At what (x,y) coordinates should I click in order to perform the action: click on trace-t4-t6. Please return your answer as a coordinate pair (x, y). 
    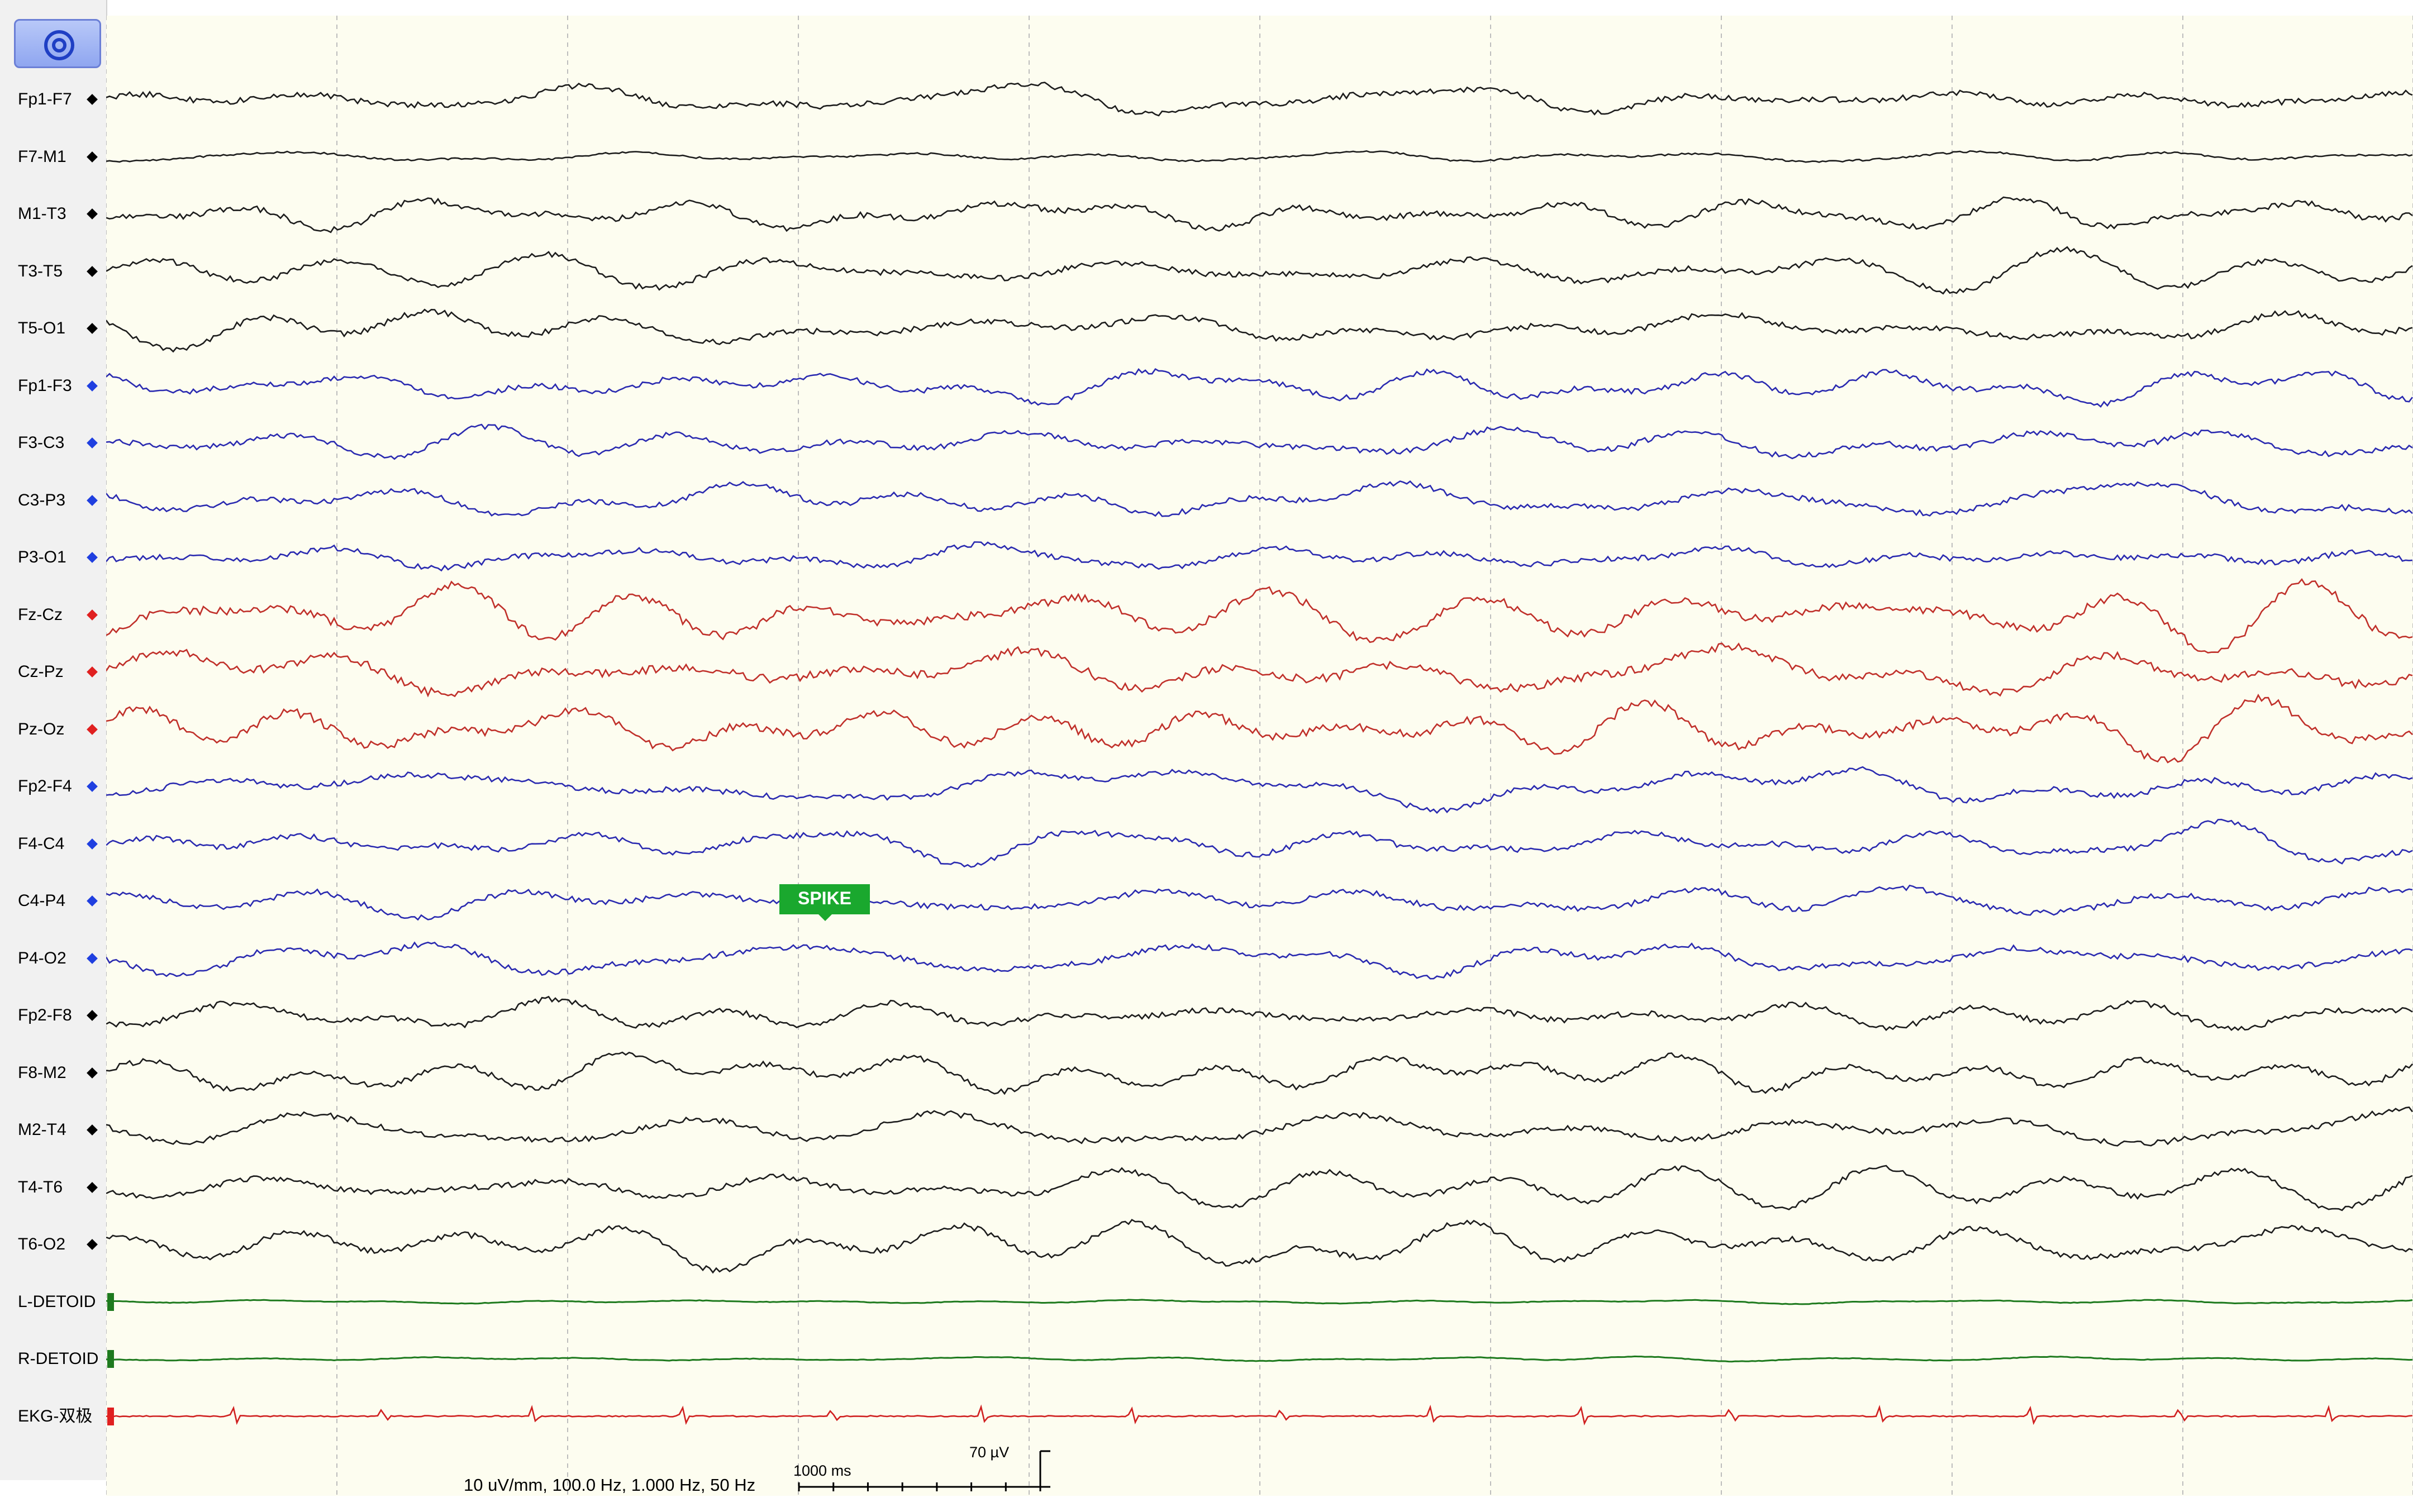
    Looking at the image, I should click on (1259, 1188).